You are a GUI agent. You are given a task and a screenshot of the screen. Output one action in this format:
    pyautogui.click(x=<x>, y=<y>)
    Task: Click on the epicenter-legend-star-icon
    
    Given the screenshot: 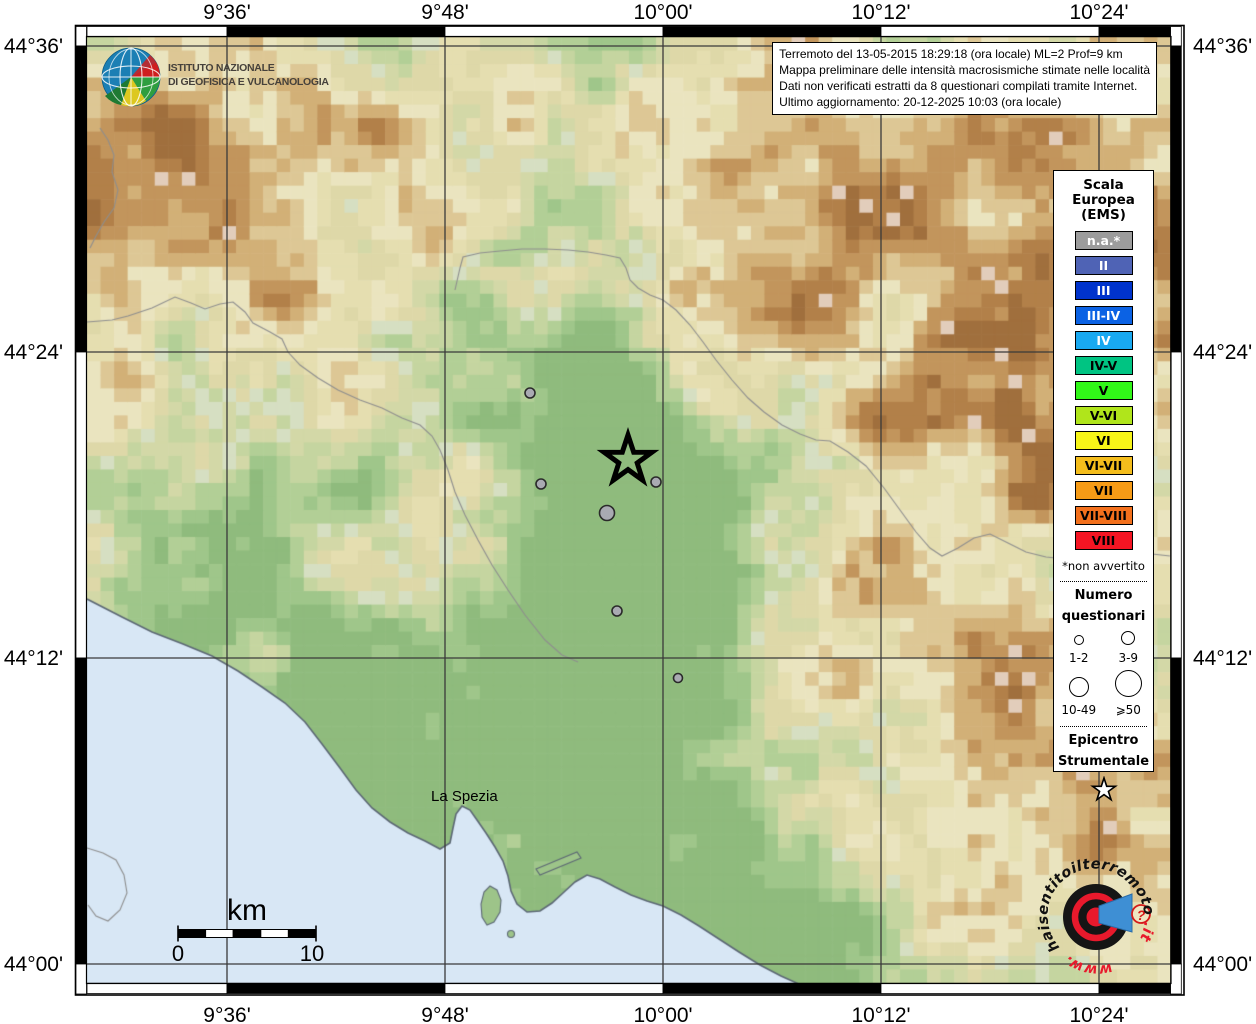 What is the action you would take?
    pyautogui.click(x=1103, y=789)
    